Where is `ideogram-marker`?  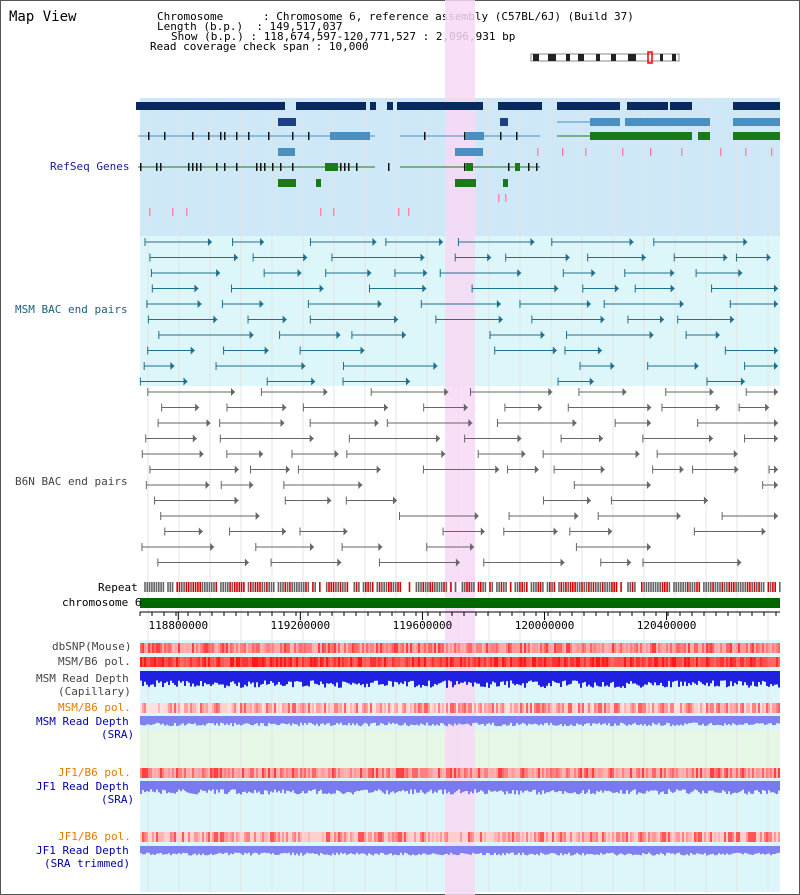
ideogram-marker is located at coordinates (650, 57).